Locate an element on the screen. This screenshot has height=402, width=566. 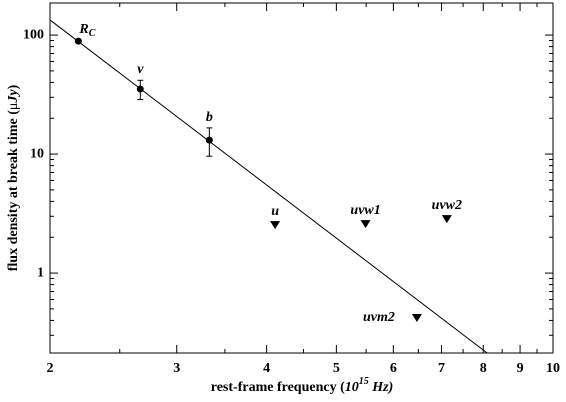
point-label-text: u is located at coordinates (275, 211).